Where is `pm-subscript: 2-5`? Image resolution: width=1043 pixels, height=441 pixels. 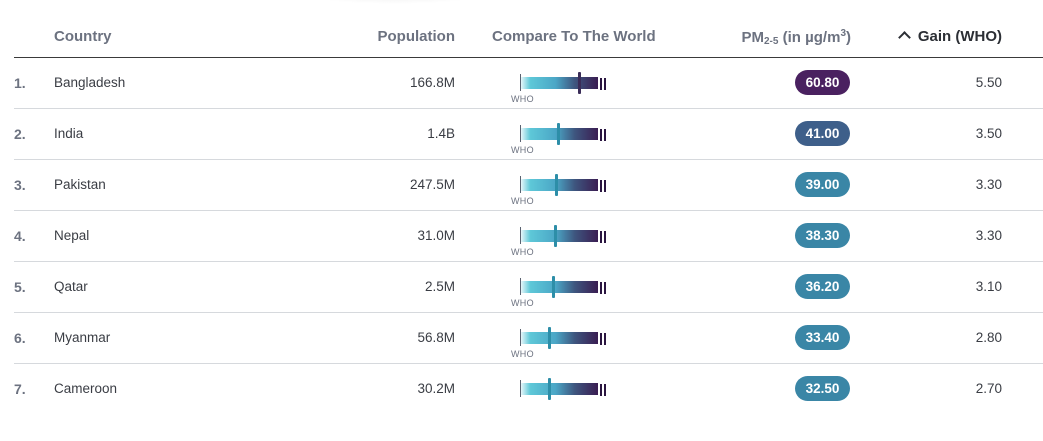 pm-subscript: 2-5 is located at coordinates (771, 41).